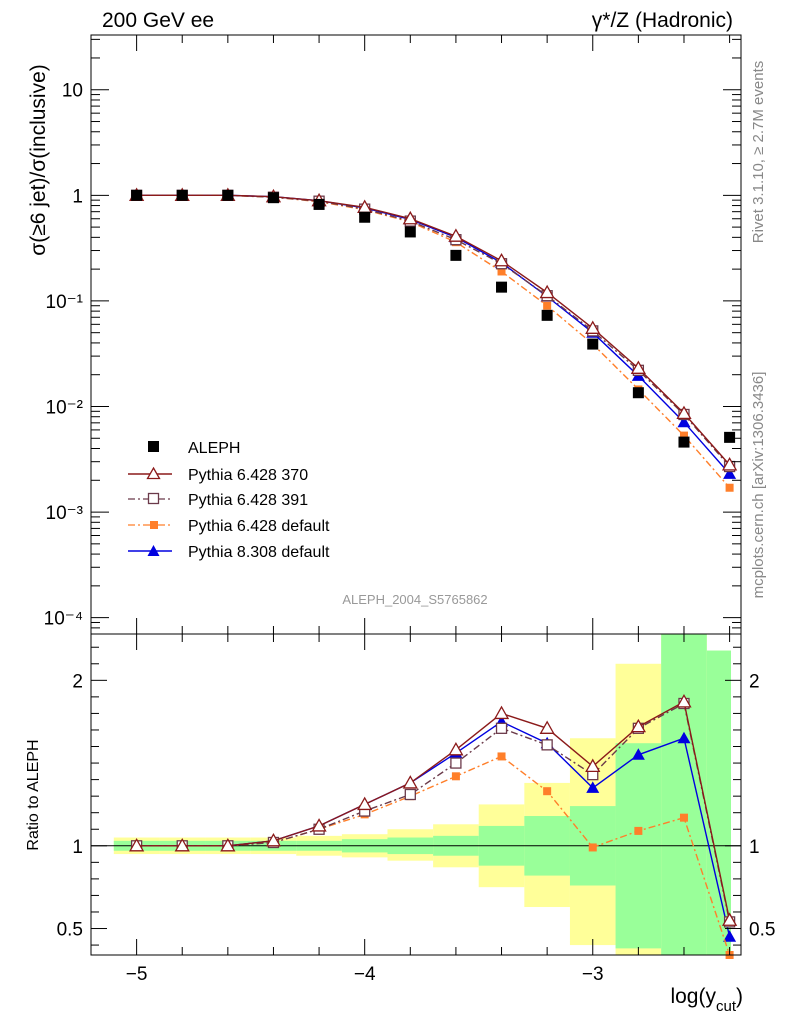 The height and width of the screenshot is (1024, 786). I want to click on legend-entry-pythia6-391: Pythia 6.428 391, so click(218, 500).